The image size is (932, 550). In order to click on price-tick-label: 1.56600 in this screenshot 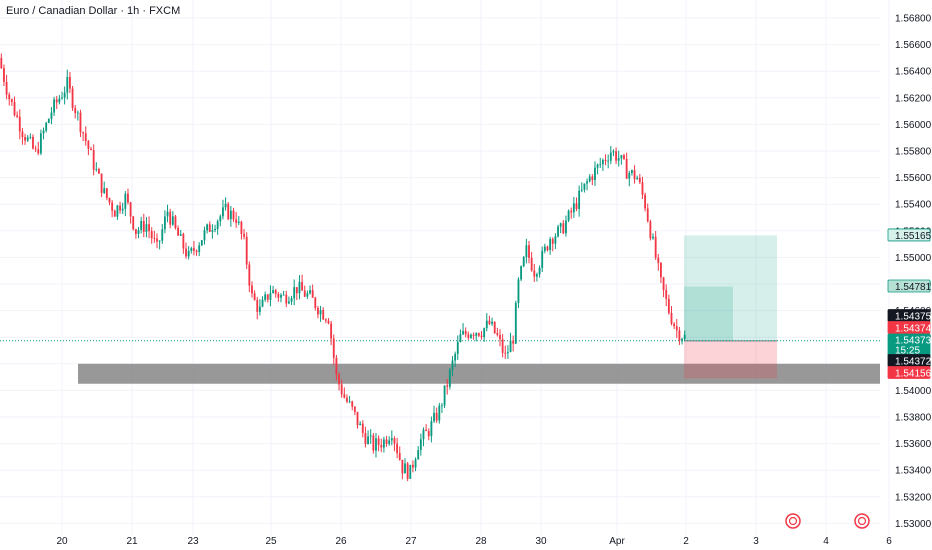, I will do `click(913, 45)`.